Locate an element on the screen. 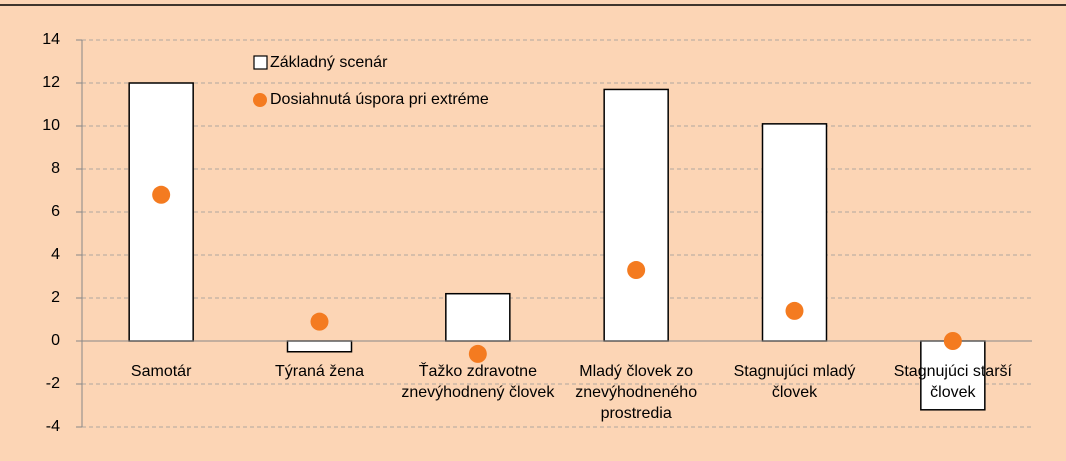 The width and height of the screenshot is (1066, 461). x-tick-label: Ťažko zdravotne znevýhodnený človek is located at coordinates (478, 382).